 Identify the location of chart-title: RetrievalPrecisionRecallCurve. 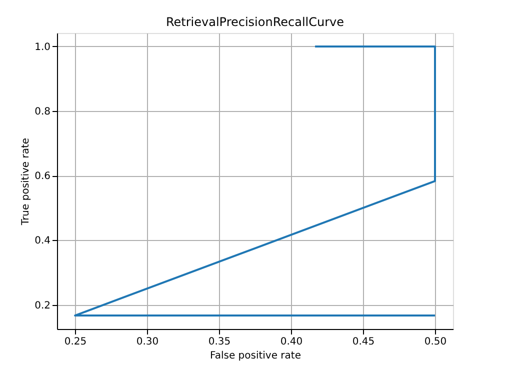
(255, 22).